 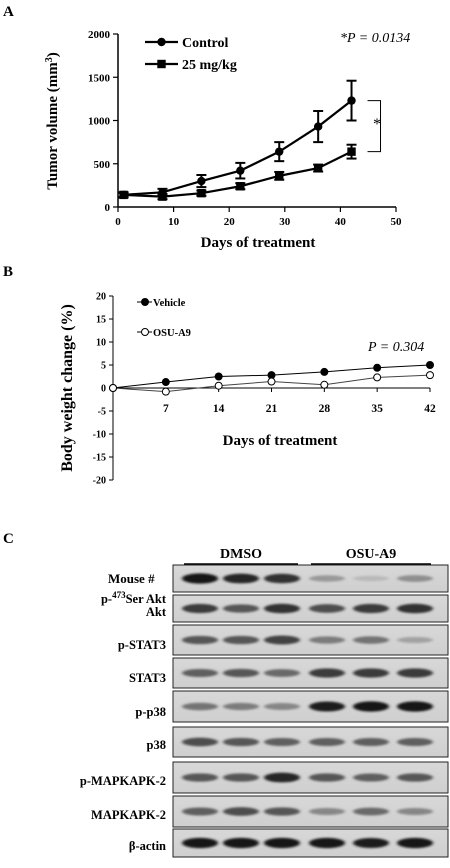 I want to click on series-vehicle, so click(x=271, y=376).